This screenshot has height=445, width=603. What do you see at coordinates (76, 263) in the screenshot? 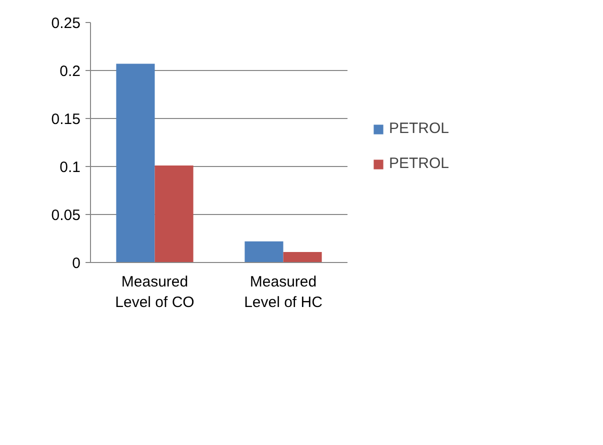
I see `y-tick-label: 0` at bounding box center [76, 263].